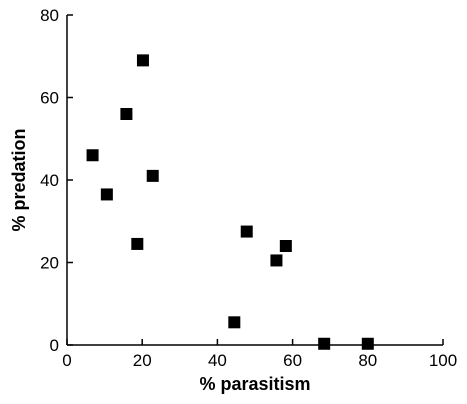  Describe the element at coordinates (254, 384) in the screenshot. I see `x-axis-title: % parasitism` at that location.